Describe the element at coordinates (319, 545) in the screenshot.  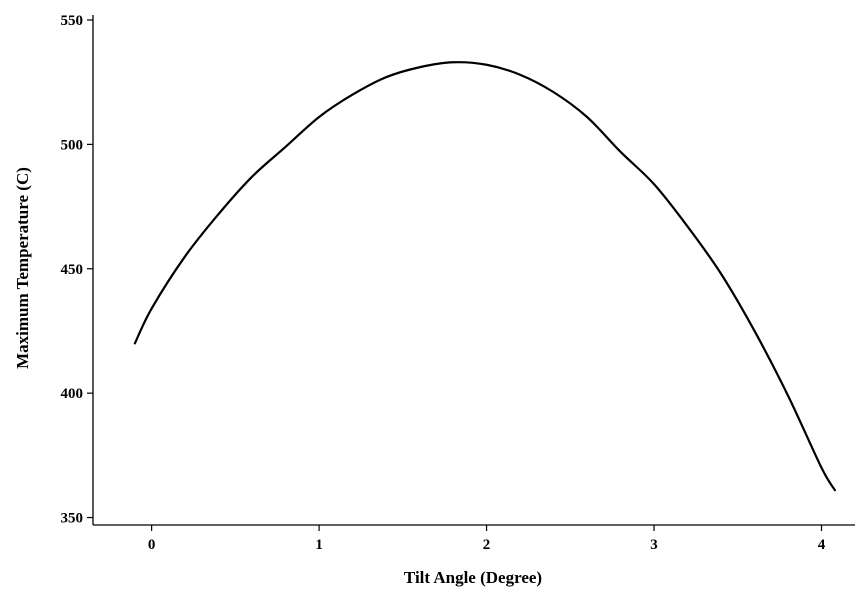
I see `x-tick-label: 1` at that location.